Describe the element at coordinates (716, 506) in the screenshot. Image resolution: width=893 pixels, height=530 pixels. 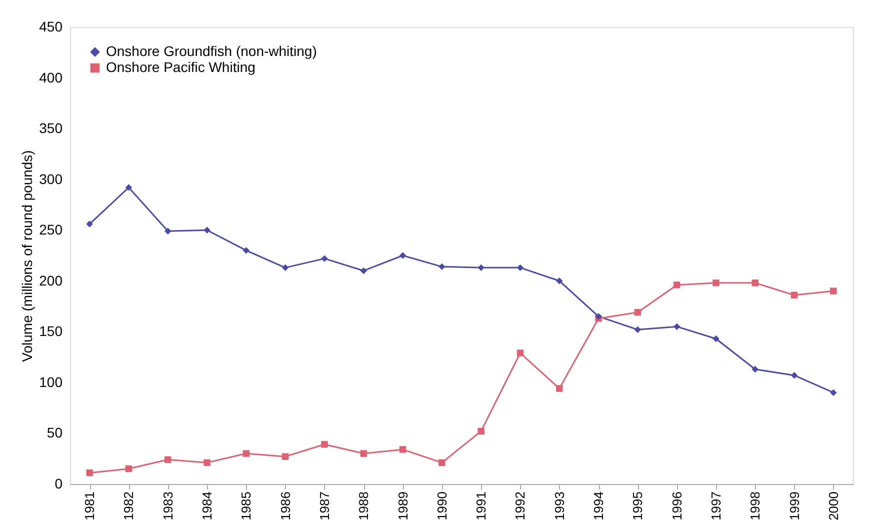
I see `x-tick-label: 1997` at that location.